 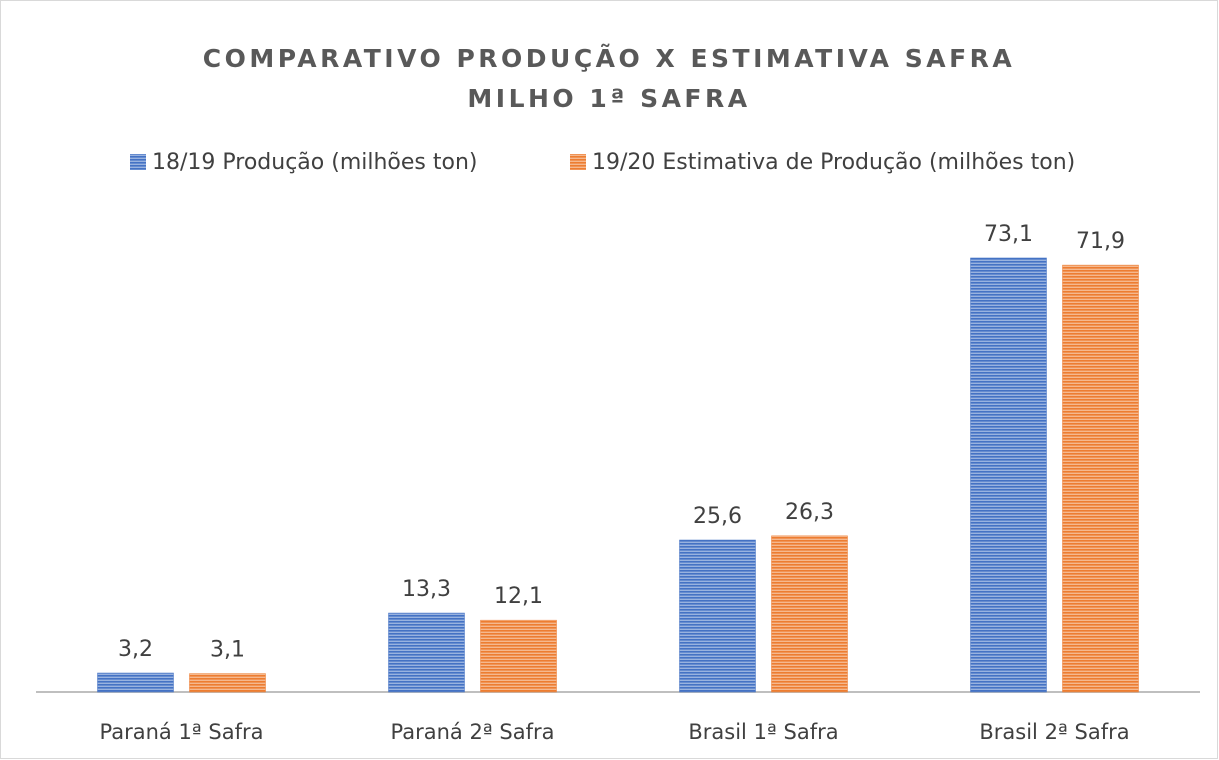 I want to click on data-label: 13,3, so click(x=426, y=589).